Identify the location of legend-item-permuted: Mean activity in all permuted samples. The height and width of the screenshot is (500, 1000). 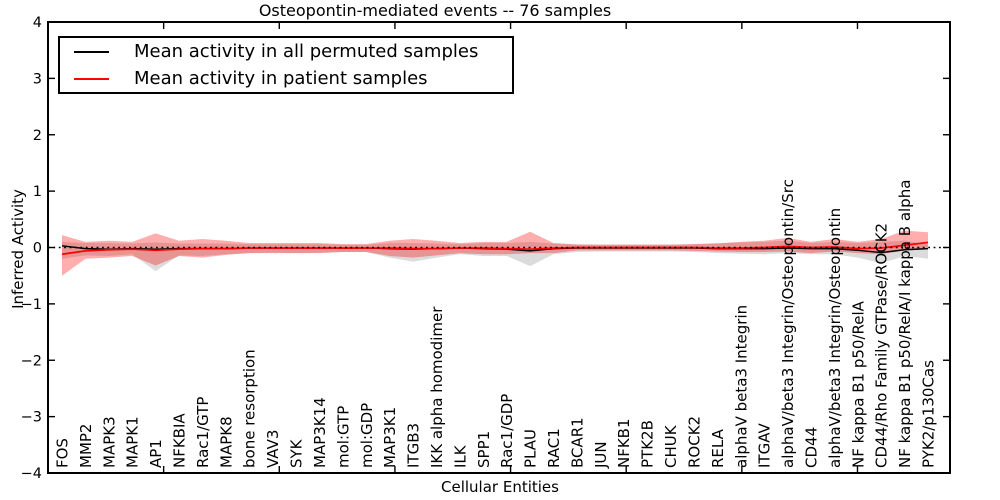
(286, 51).